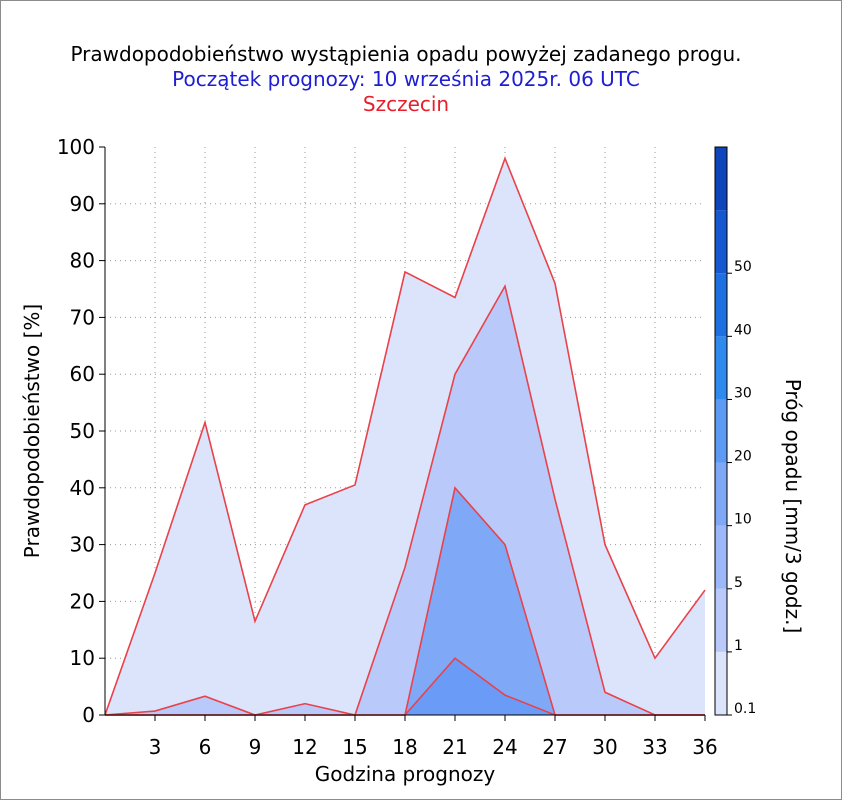 The image size is (842, 800). What do you see at coordinates (745, 709) in the screenshot?
I see `colorbar-tick-label: 0.1` at bounding box center [745, 709].